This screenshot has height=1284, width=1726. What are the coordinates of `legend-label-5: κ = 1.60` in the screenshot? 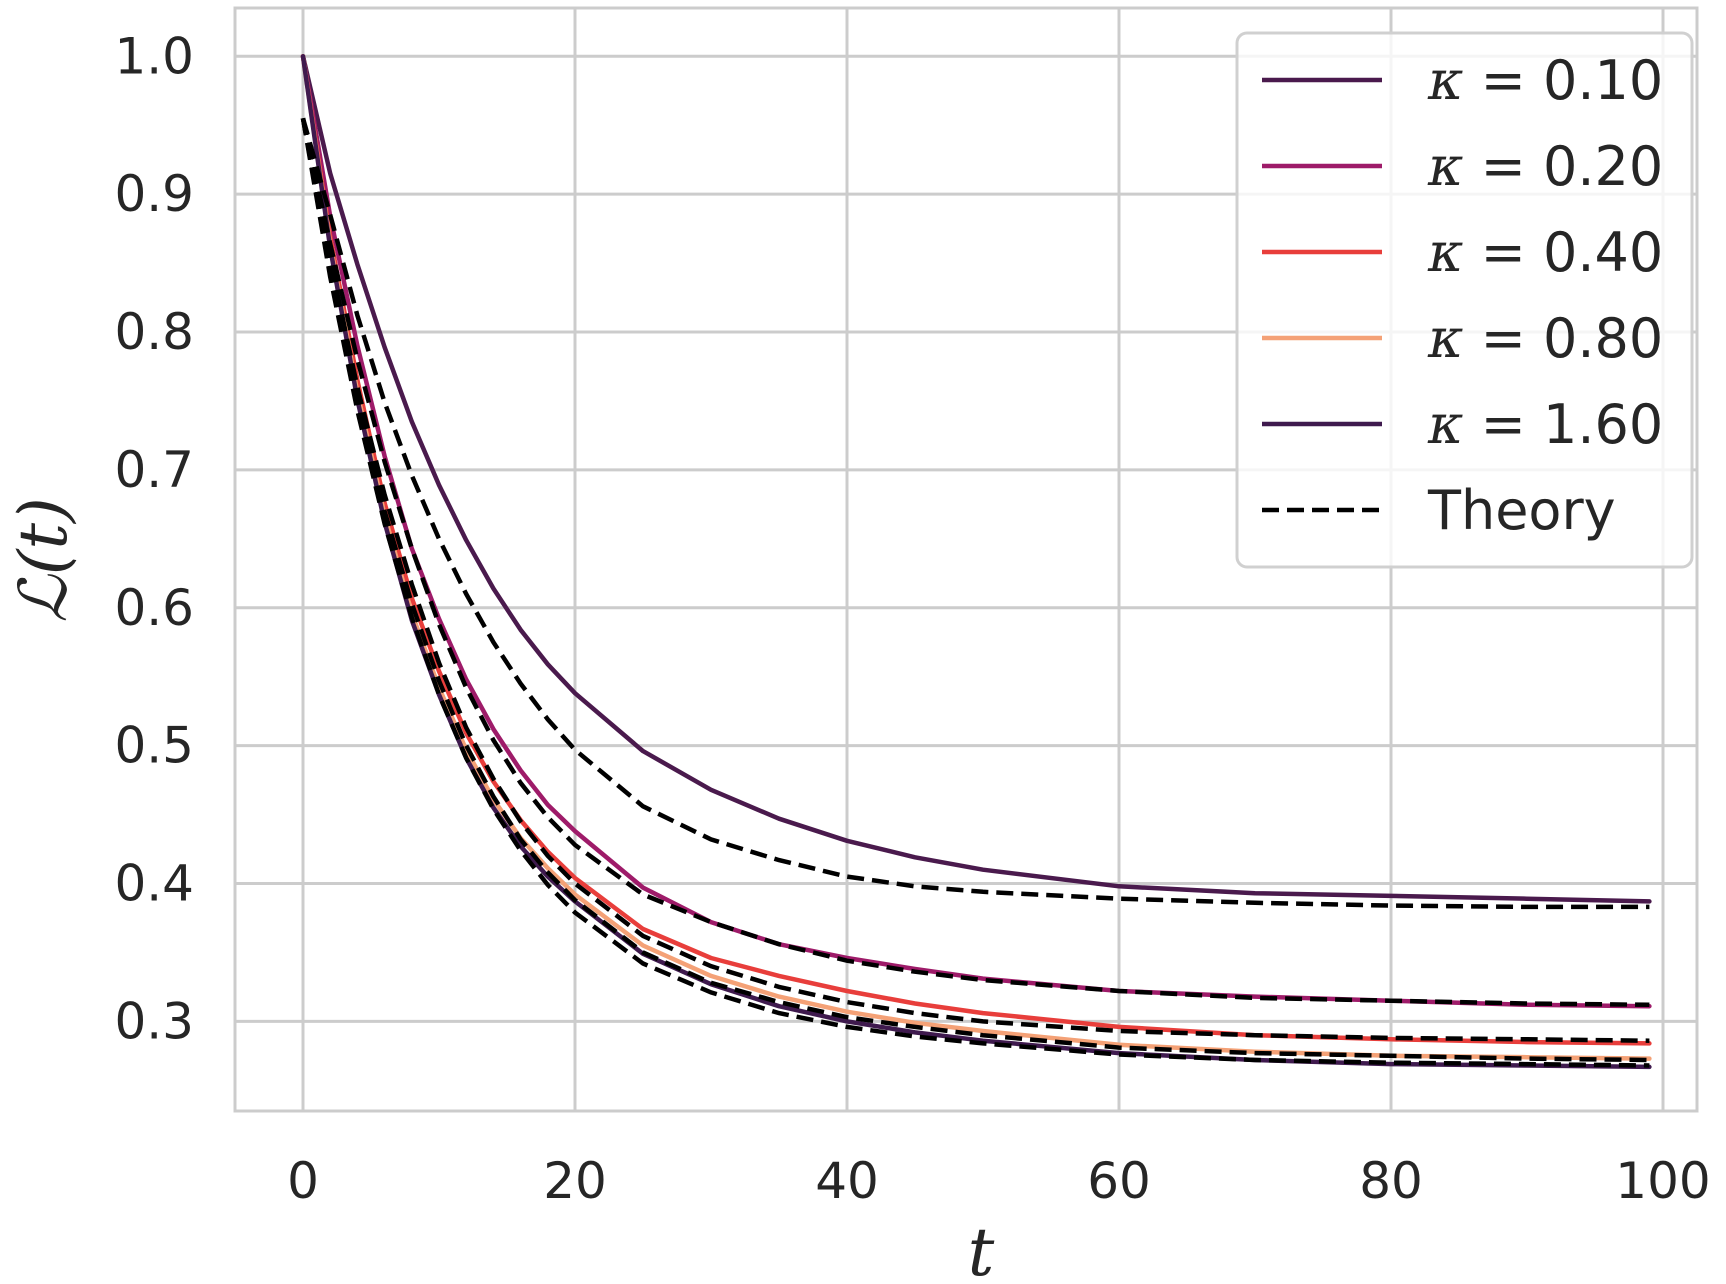 It's located at (1545, 424).